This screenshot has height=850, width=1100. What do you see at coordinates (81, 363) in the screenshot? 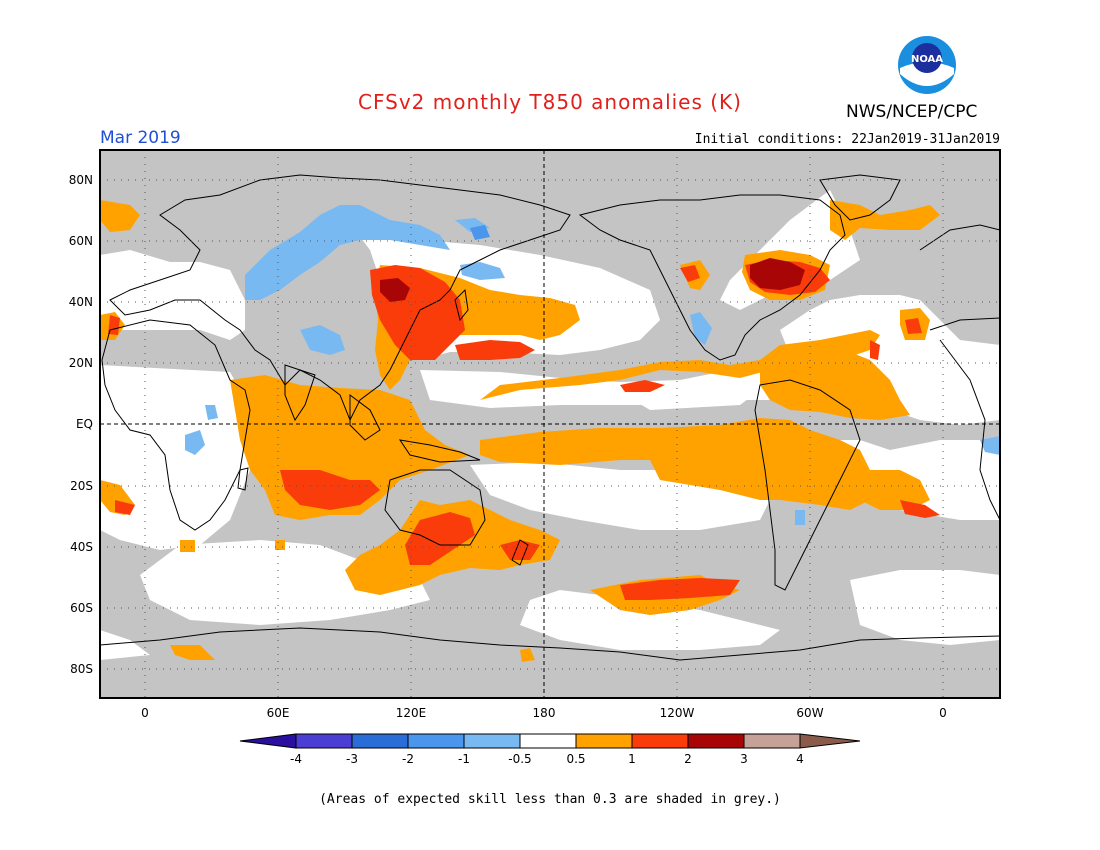
I see `lat-label: 20N` at bounding box center [81, 363].